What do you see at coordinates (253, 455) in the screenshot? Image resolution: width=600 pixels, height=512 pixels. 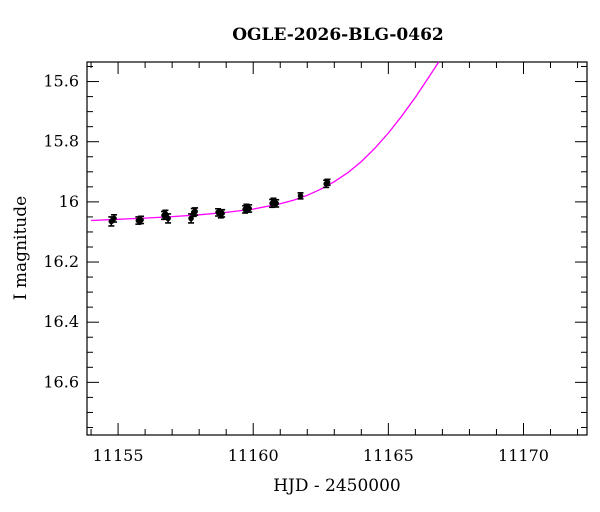 I see `x-tick-label: 11160` at bounding box center [253, 455].